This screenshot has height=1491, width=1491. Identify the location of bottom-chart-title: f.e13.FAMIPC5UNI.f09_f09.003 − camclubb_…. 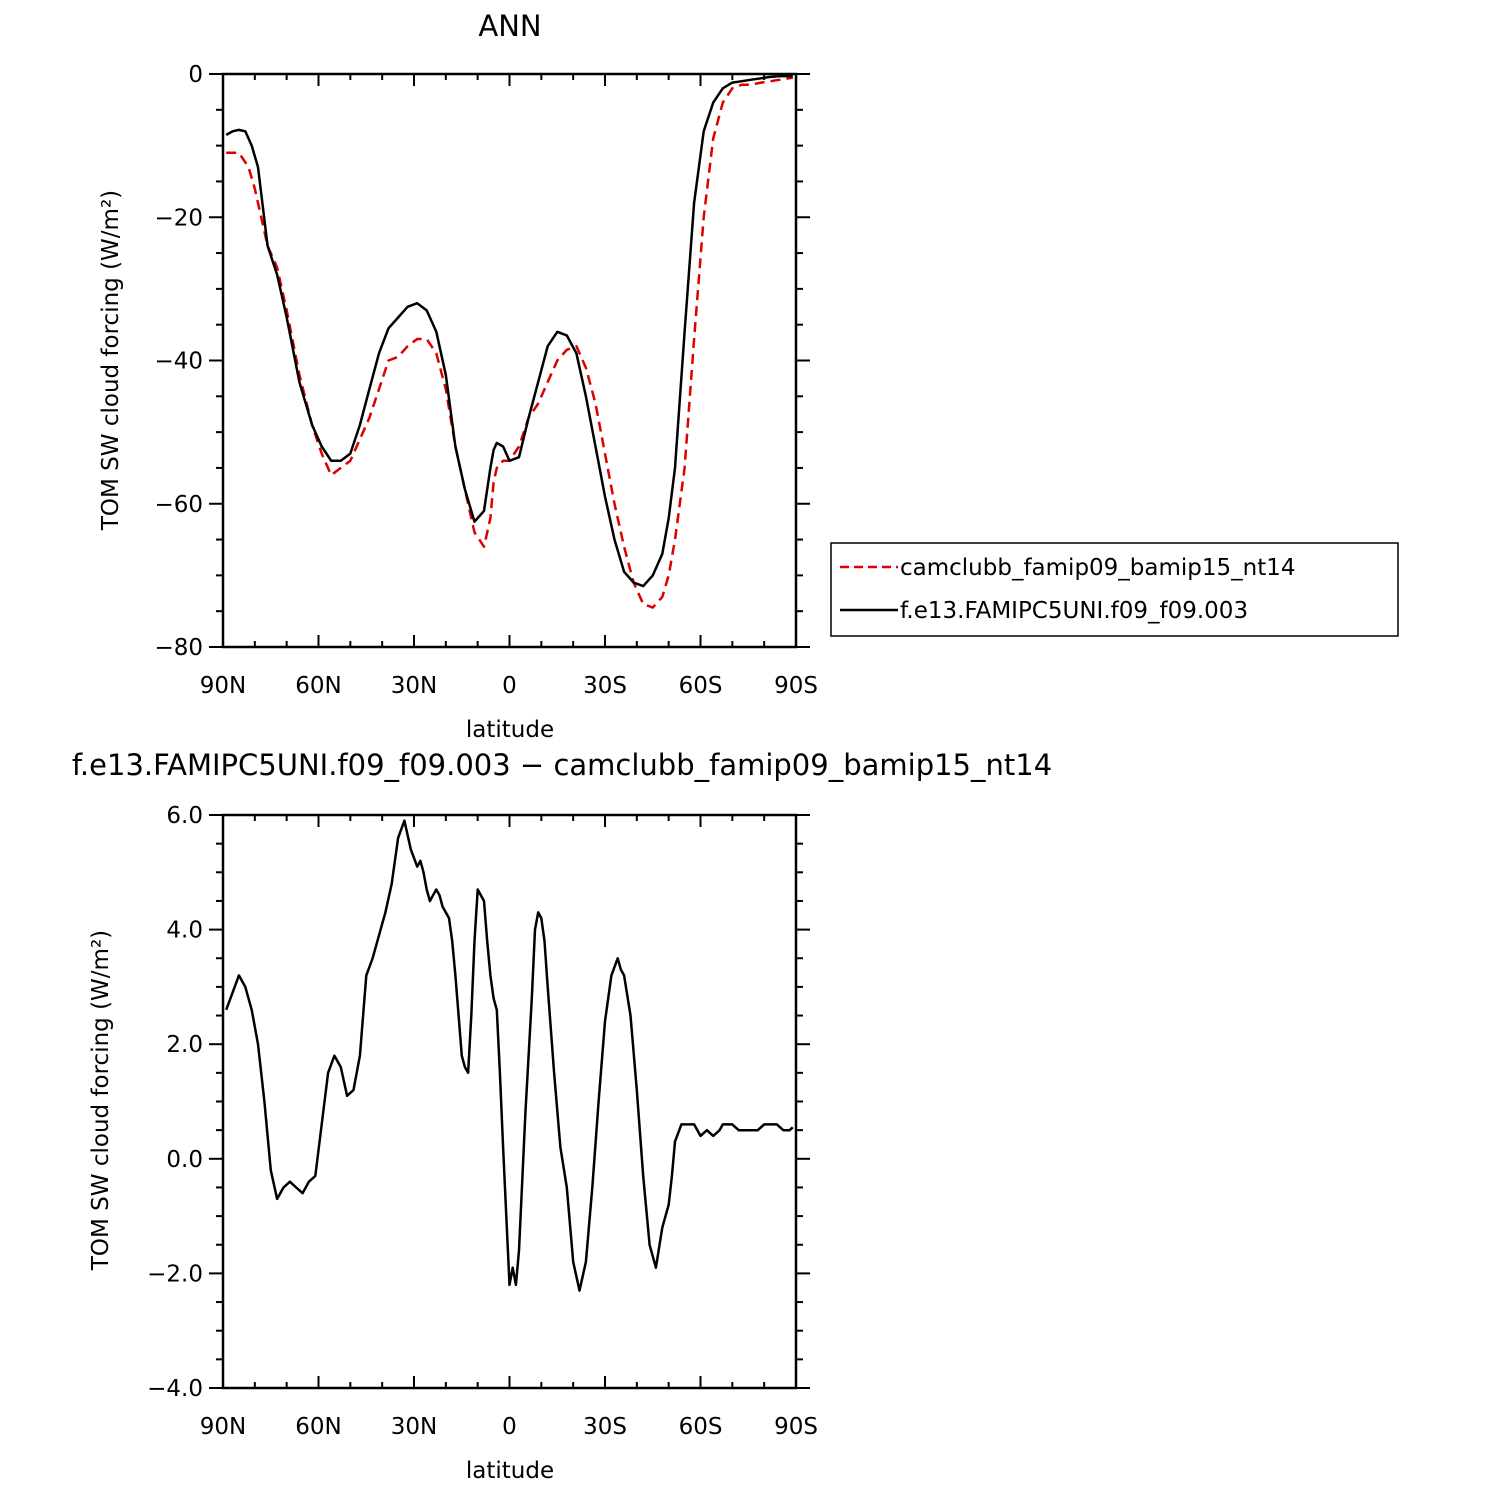
(562, 765).